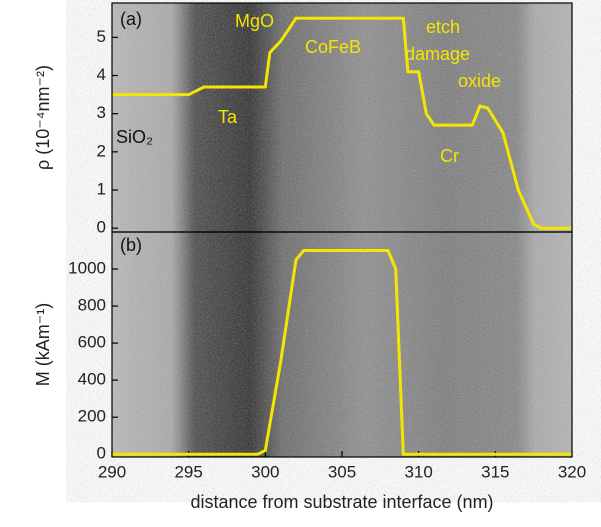 This screenshot has width=601, height=527. I want to click on x-tick-label: 320, so click(572, 471).